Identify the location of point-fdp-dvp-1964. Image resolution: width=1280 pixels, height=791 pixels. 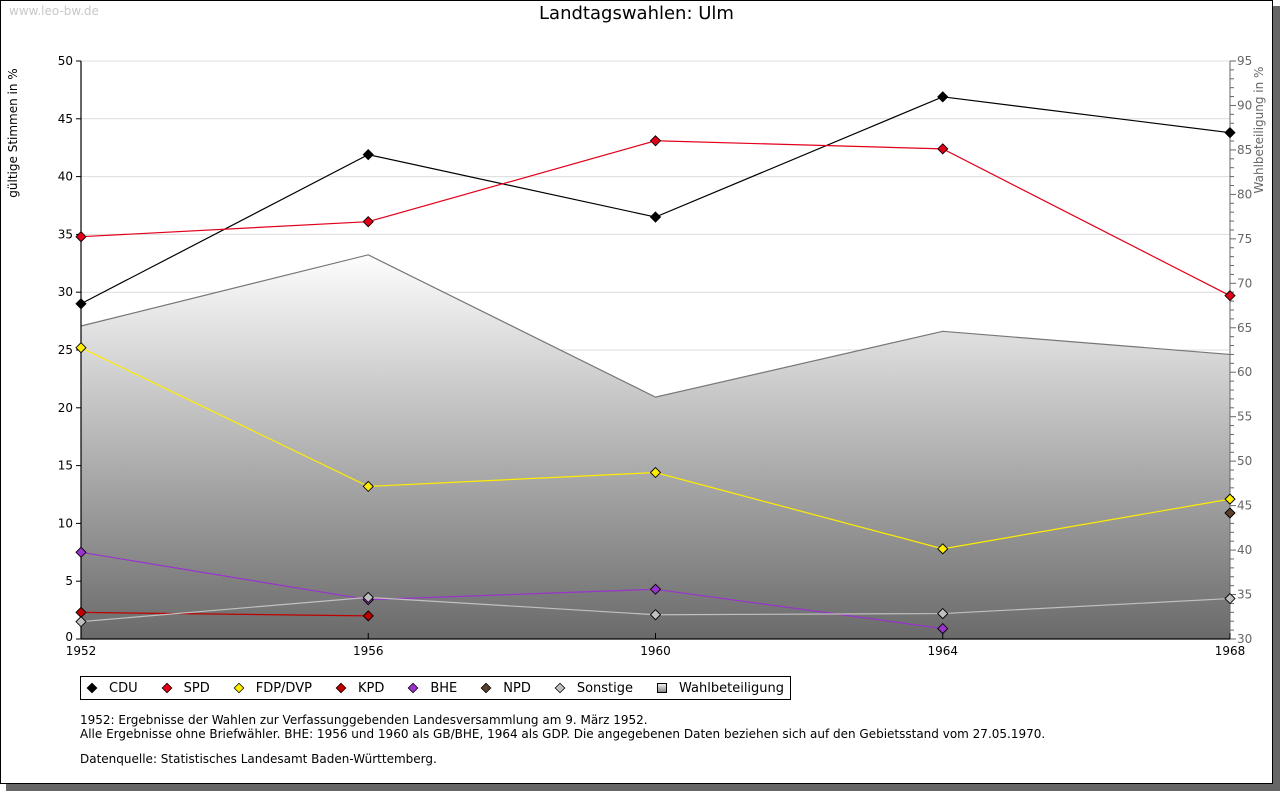
(943, 549).